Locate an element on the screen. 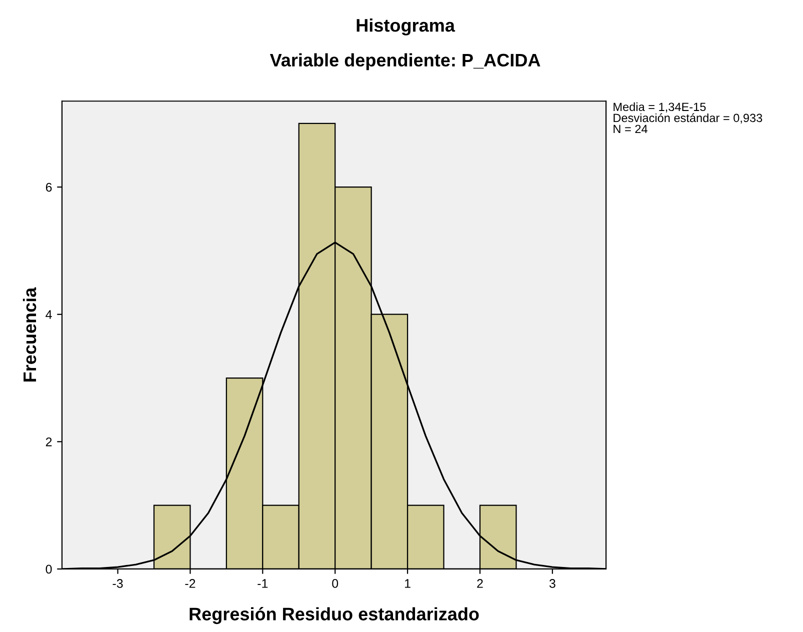 The image size is (803, 632). text: Media = 1,34E-15 is located at coordinates (660, 107).